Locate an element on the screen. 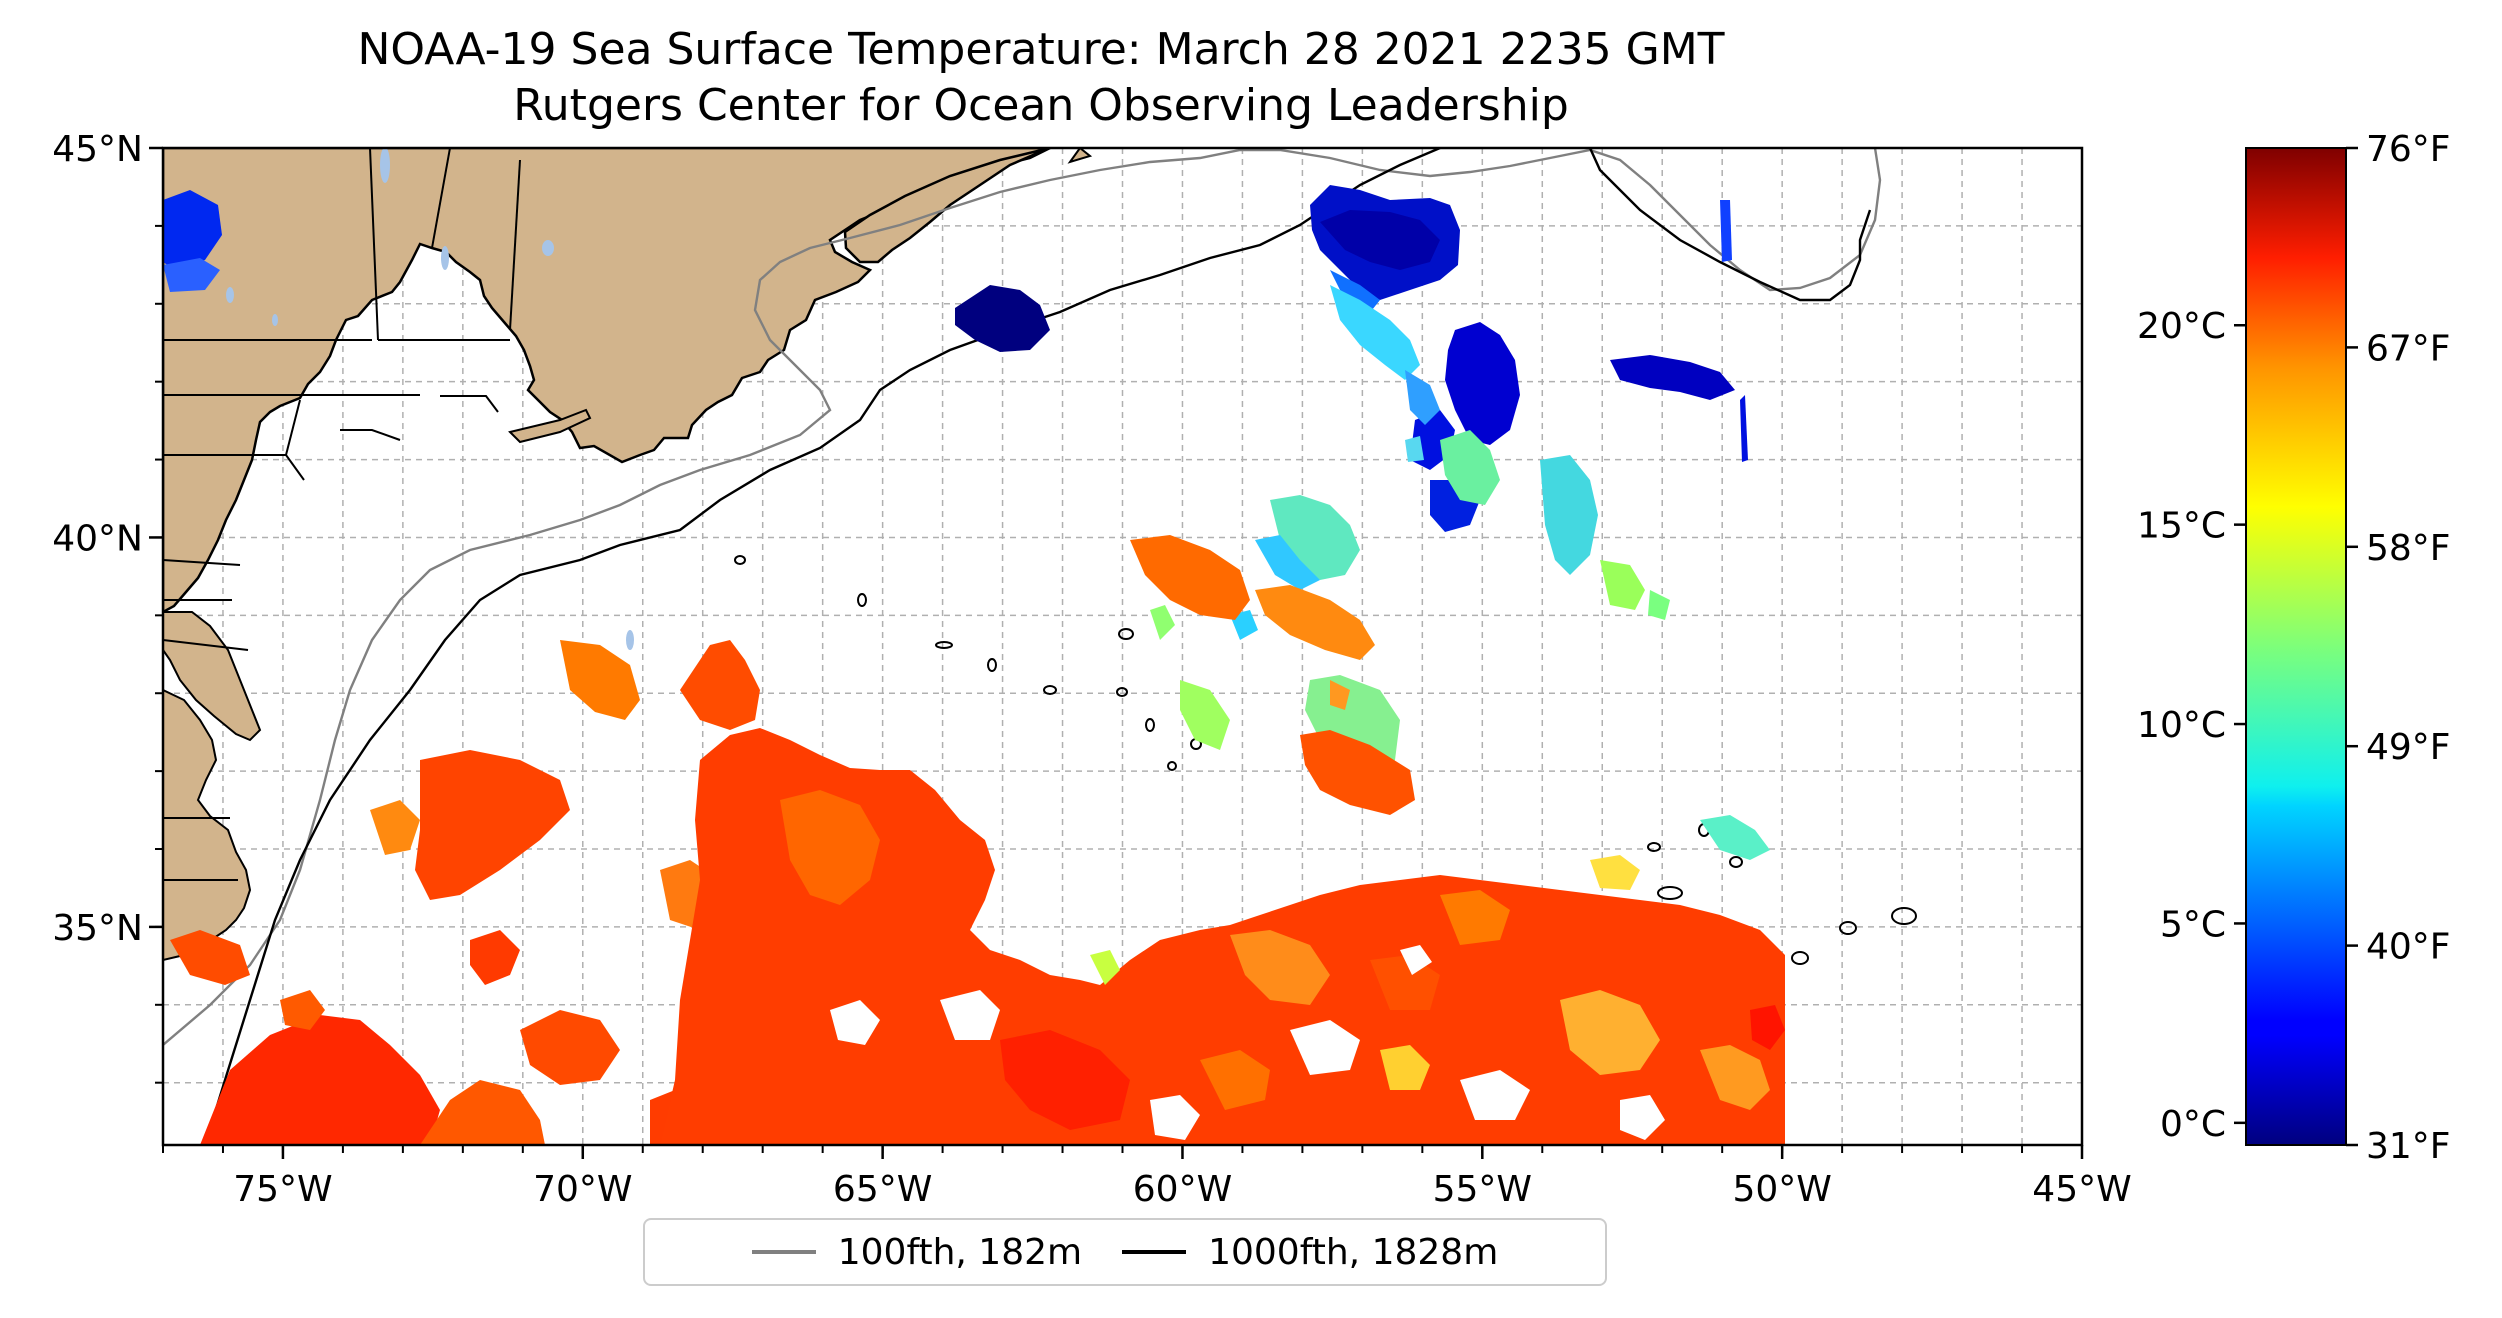 The height and width of the screenshot is (1318, 2502). y-tick-label: 45°N is located at coordinates (97, 149).